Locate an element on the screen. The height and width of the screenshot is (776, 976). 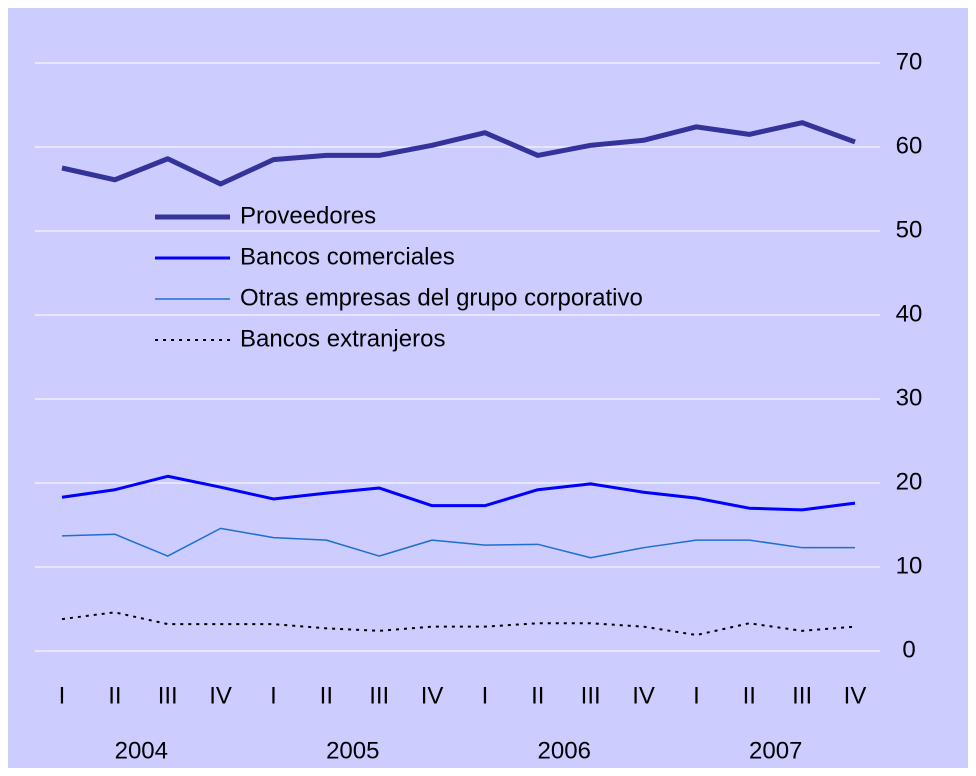
legend-label: Bancos comerciales is located at coordinates (347, 256).